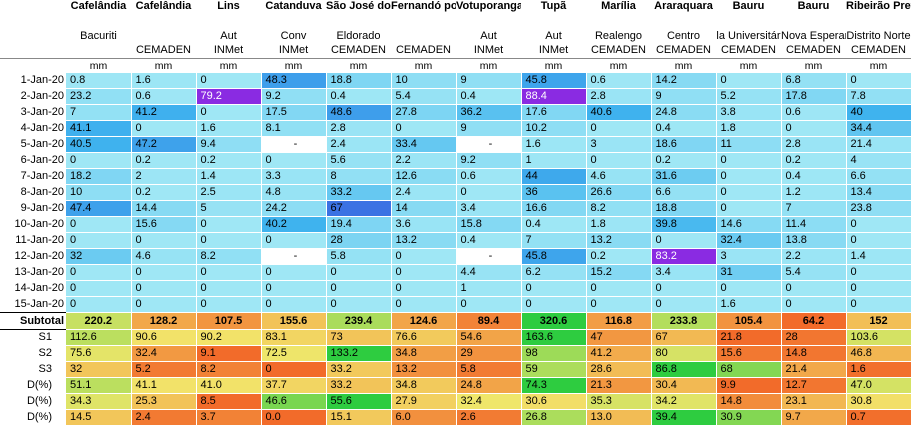  Describe the element at coordinates (749, 417) in the screenshot. I see `summary-cell: 30.9` at that location.